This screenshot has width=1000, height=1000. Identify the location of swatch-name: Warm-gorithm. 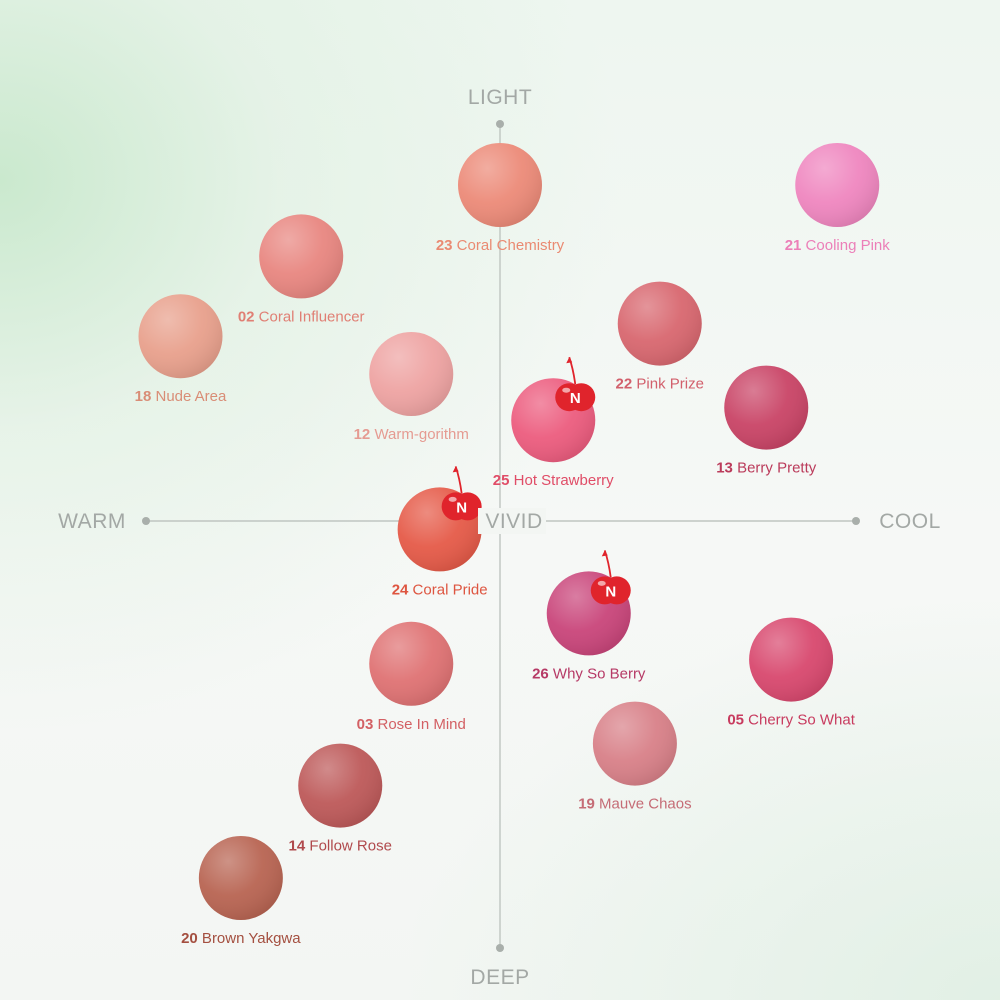
(419, 434).